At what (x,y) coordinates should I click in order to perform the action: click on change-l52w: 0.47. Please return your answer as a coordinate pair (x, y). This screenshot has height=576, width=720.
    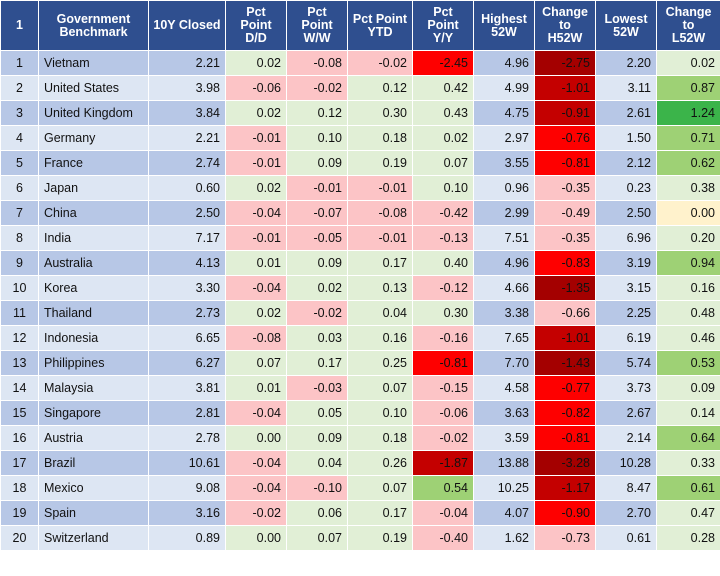
    Looking at the image, I should click on (688, 513).